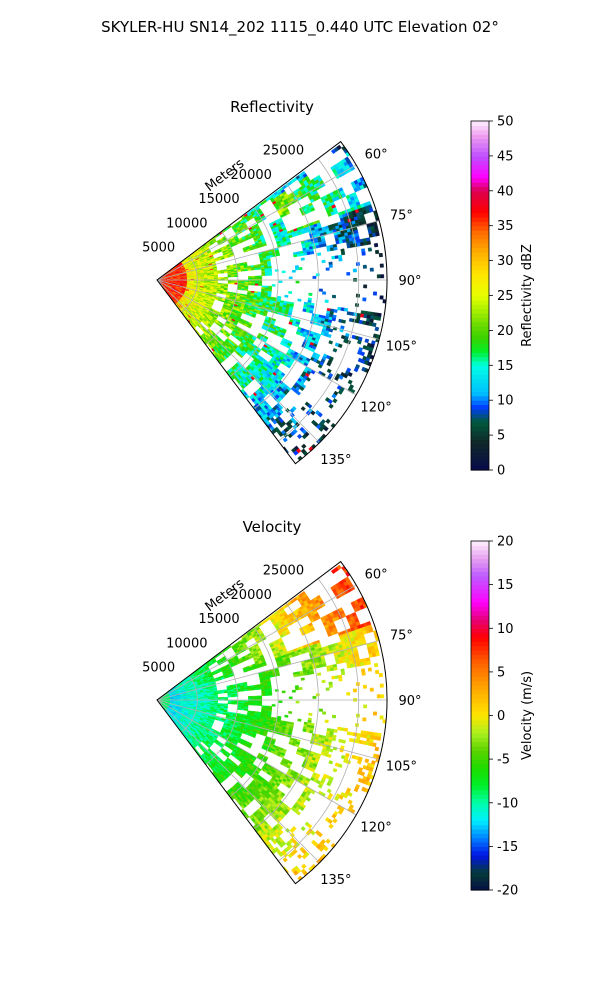 Image resolution: width=600 pixels, height=1004 pixels. I want to click on radial-tick-label: 10000, so click(186, 223).